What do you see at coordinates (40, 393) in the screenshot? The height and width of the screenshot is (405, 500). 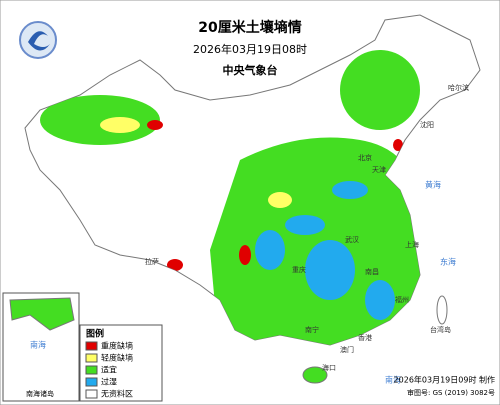 I see `inset-label: 南海诸岛` at bounding box center [40, 393].